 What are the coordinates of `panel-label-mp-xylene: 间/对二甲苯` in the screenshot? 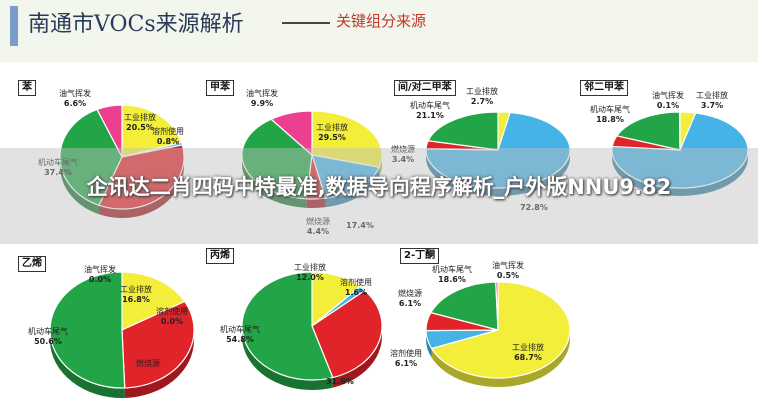 It's located at (425, 88).